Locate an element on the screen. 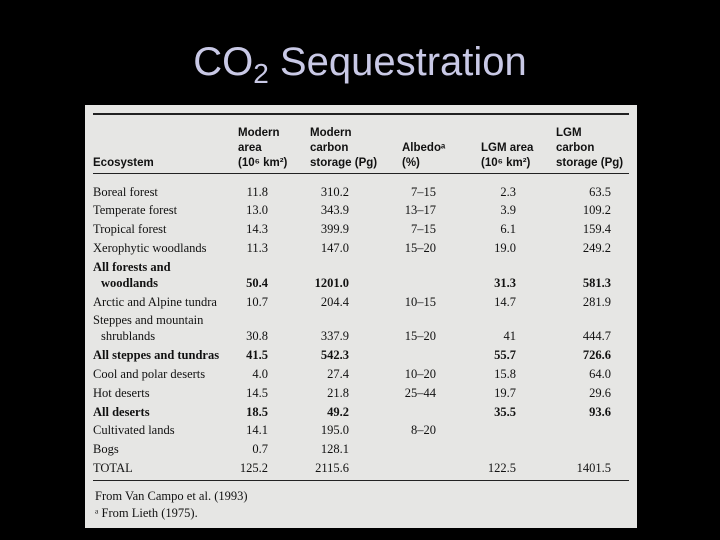 The height and width of the screenshot is (540, 720). table-cell: 64.0 is located at coordinates (600, 373).